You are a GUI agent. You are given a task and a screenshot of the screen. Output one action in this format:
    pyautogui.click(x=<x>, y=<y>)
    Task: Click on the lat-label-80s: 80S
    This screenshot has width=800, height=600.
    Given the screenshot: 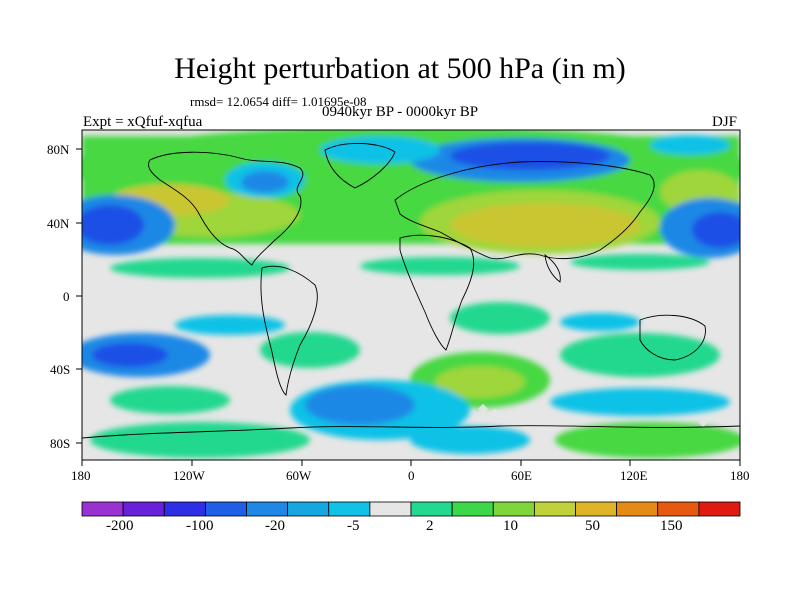 What is the action you would take?
    pyautogui.click(x=60, y=443)
    